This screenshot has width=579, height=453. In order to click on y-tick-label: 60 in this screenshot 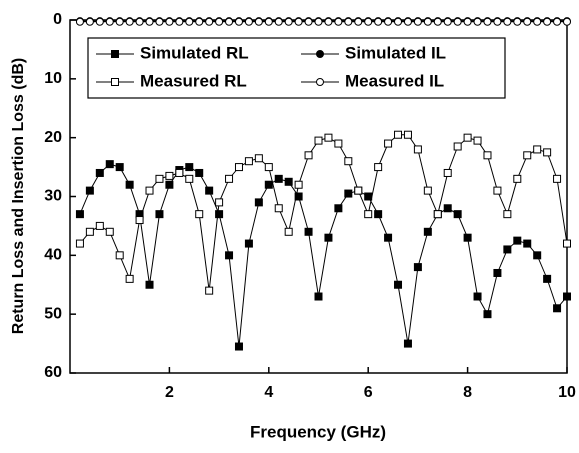, I will do `click(53, 372)`.